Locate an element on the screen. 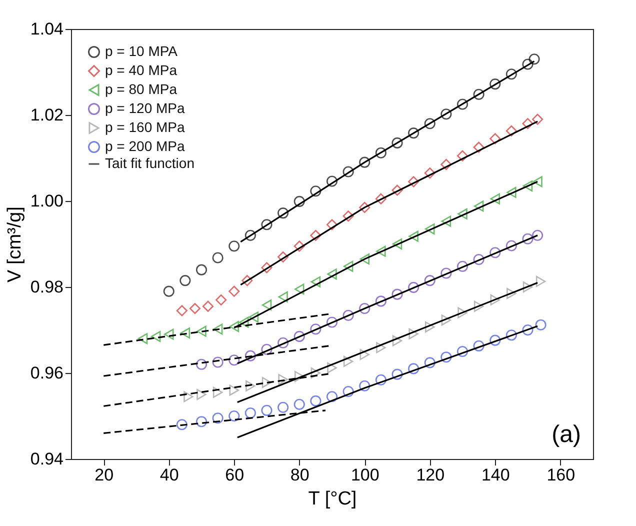  y-tick-label: 0.96 is located at coordinates (47, 373).